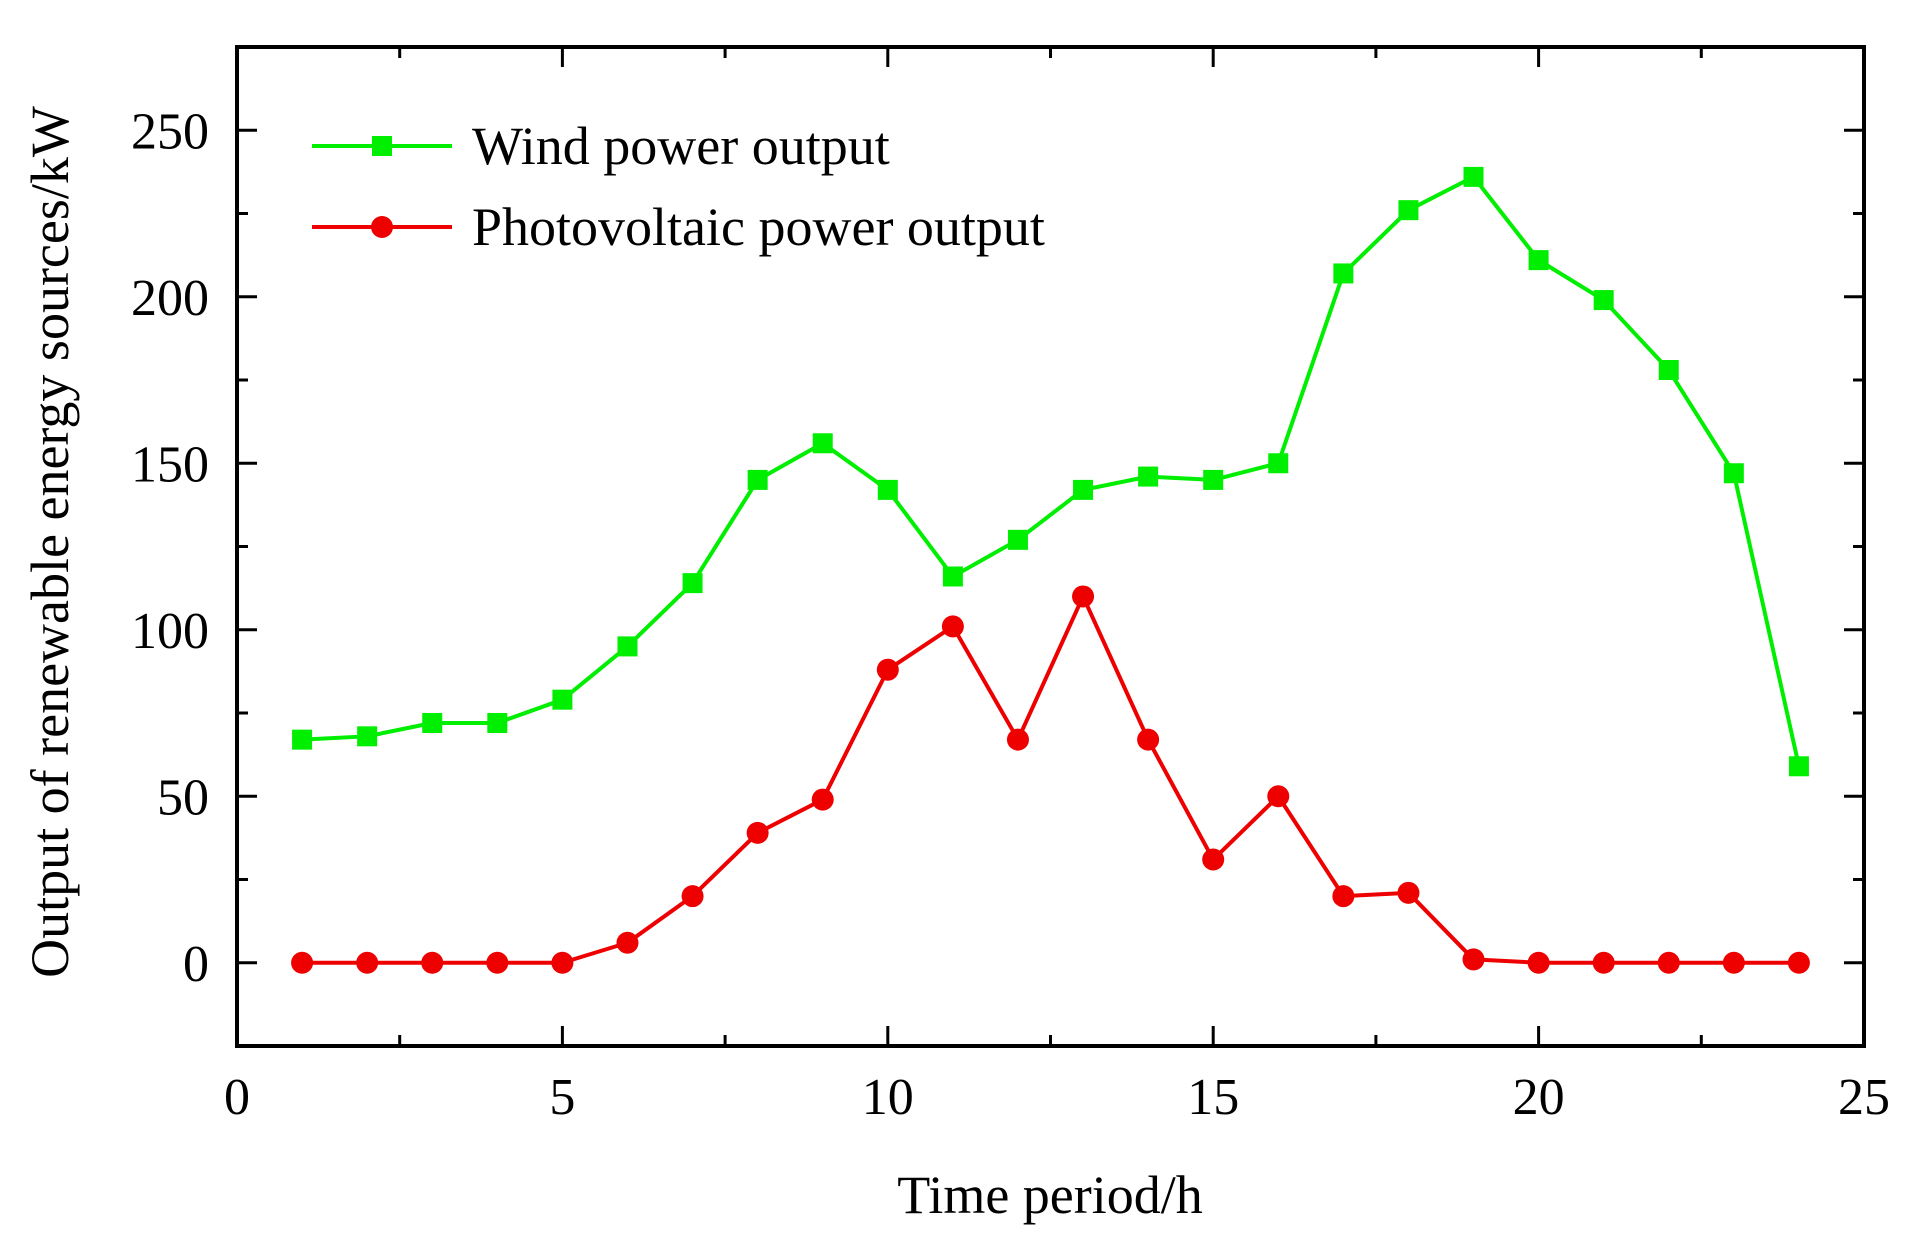 The width and height of the screenshot is (1907, 1238). Describe the element at coordinates (50, 542) in the screenshot. I see `y-axis-title: Output of renewable energy sources/kW` at that location.